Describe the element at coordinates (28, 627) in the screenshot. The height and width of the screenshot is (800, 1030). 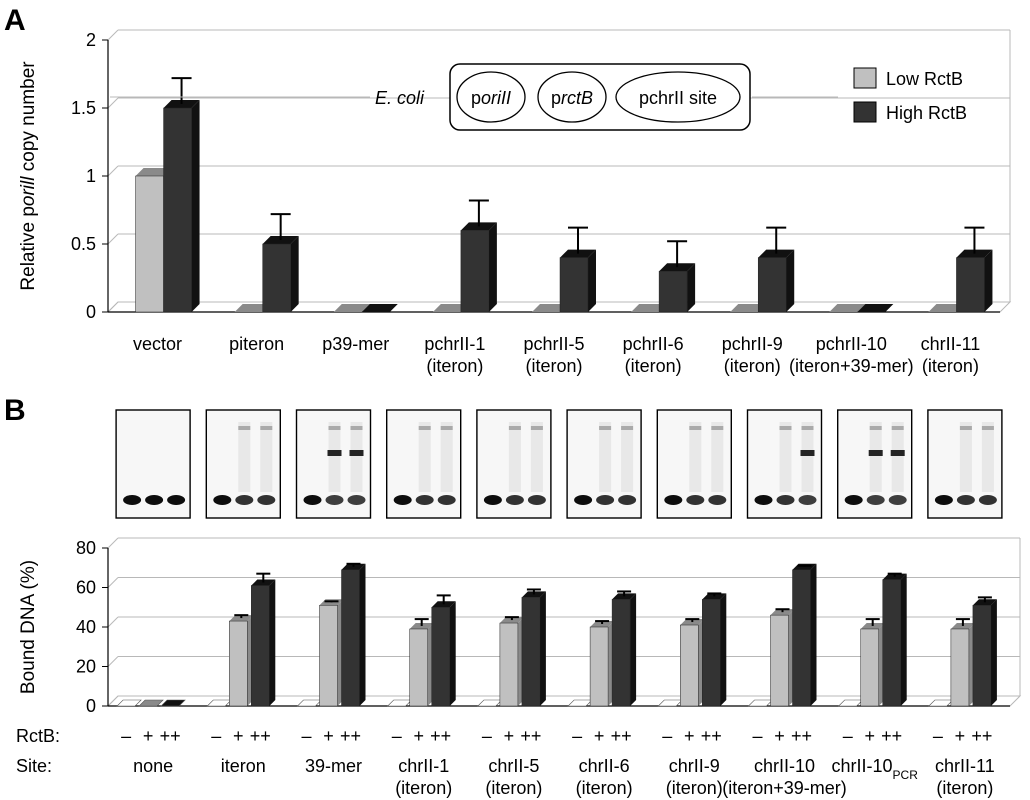
I see `y-axis-title-b: Bound DNA (%)` at that location.